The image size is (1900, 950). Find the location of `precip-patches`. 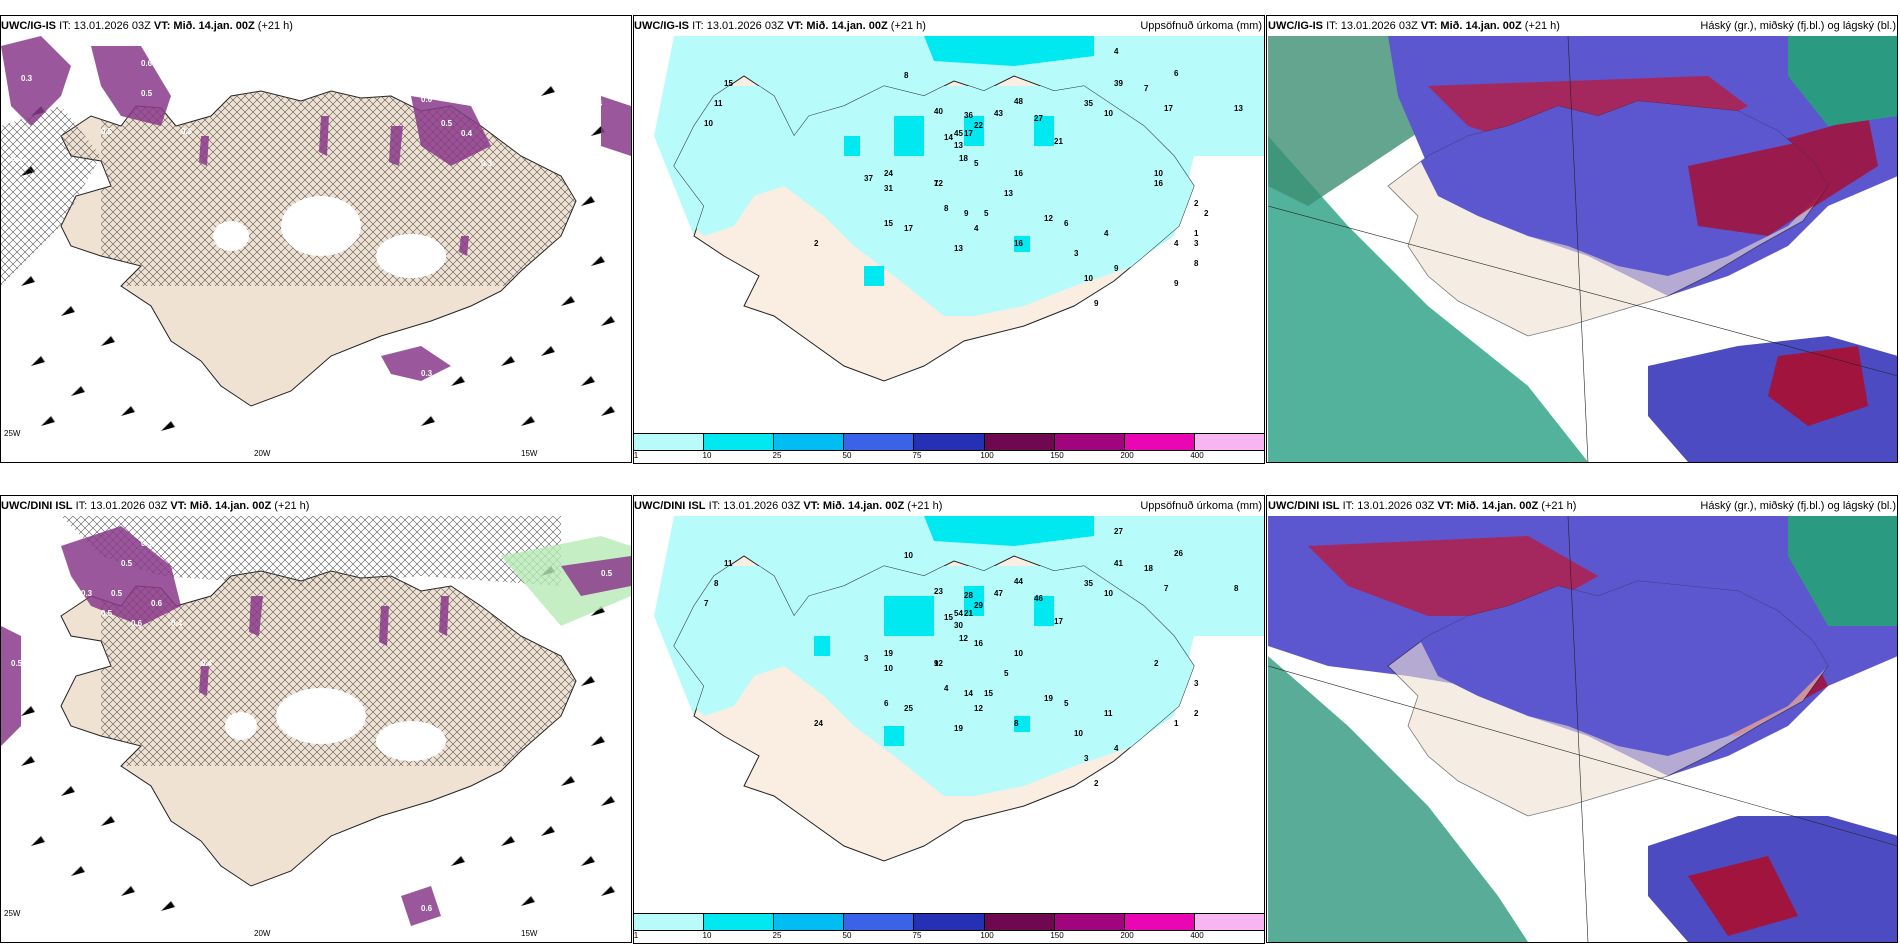

precip-patches is located at coordinates (316, 208).